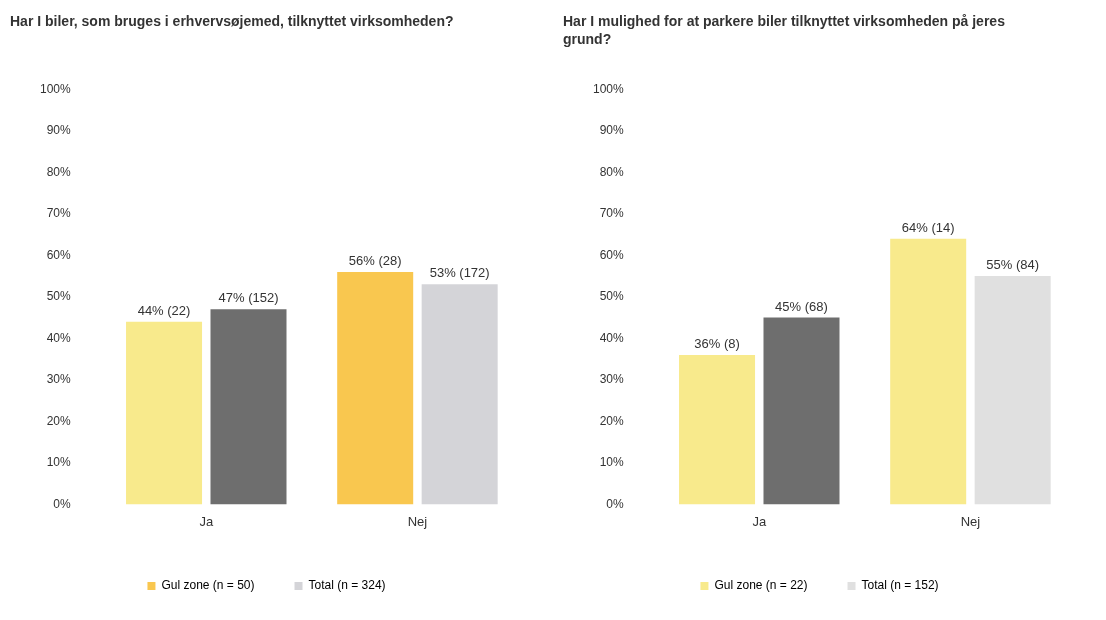 The image size is (1106, 620). Describe the element at coordinates (347, 585) in the screenshot. I see `legend-label: Total (n = 324)` at that location.